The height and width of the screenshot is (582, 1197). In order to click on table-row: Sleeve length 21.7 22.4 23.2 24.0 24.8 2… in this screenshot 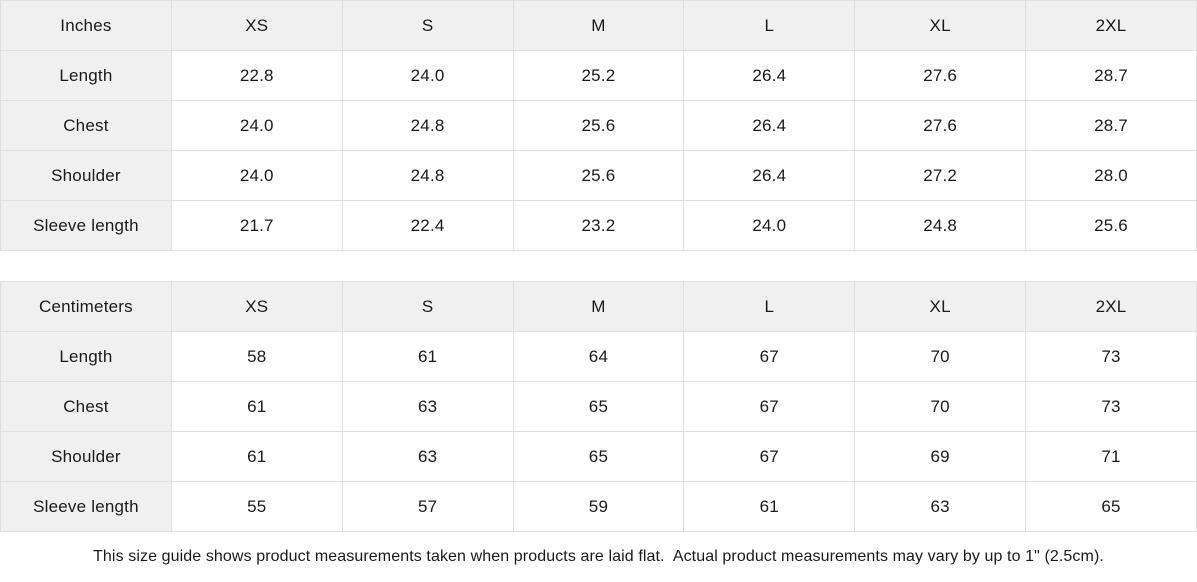, I will do `click(598, 225)`.